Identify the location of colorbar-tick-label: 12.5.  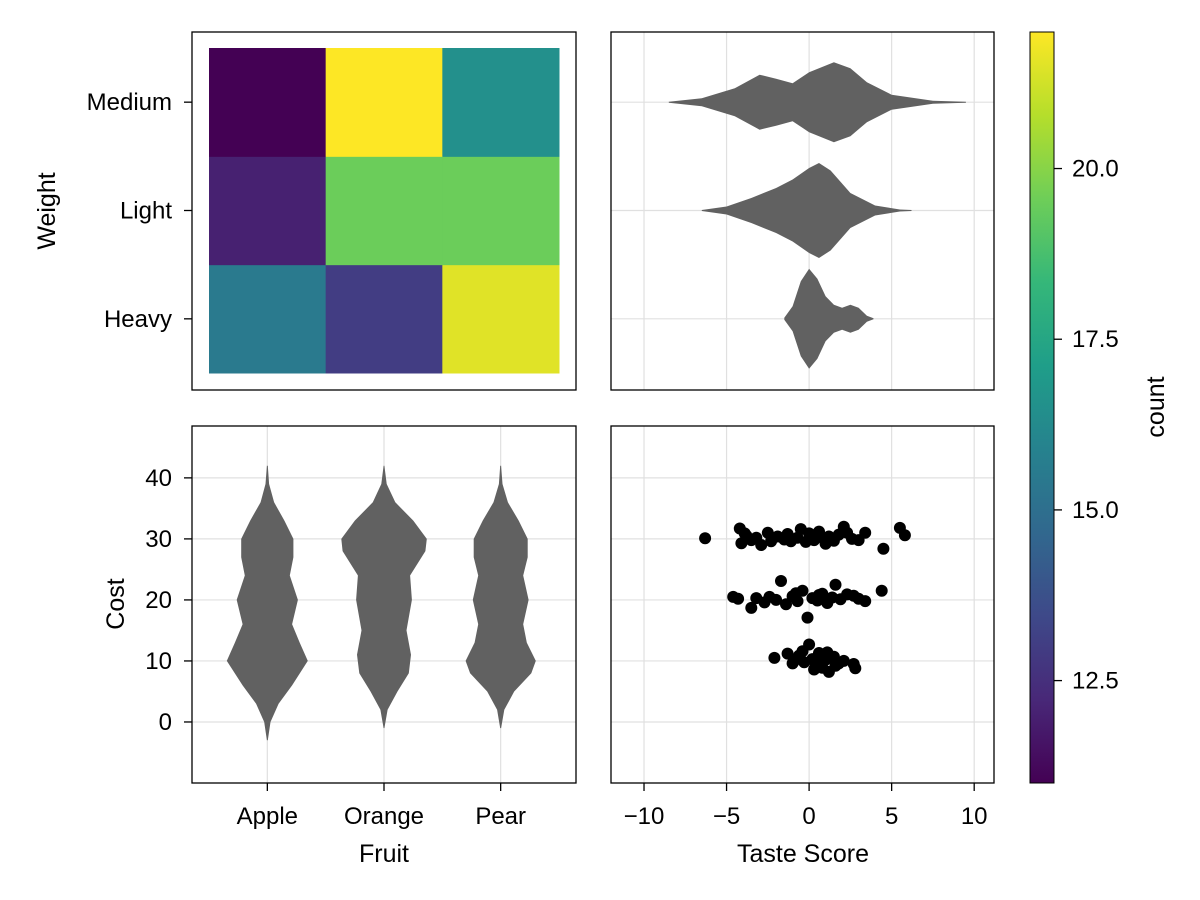
(1095, 681).